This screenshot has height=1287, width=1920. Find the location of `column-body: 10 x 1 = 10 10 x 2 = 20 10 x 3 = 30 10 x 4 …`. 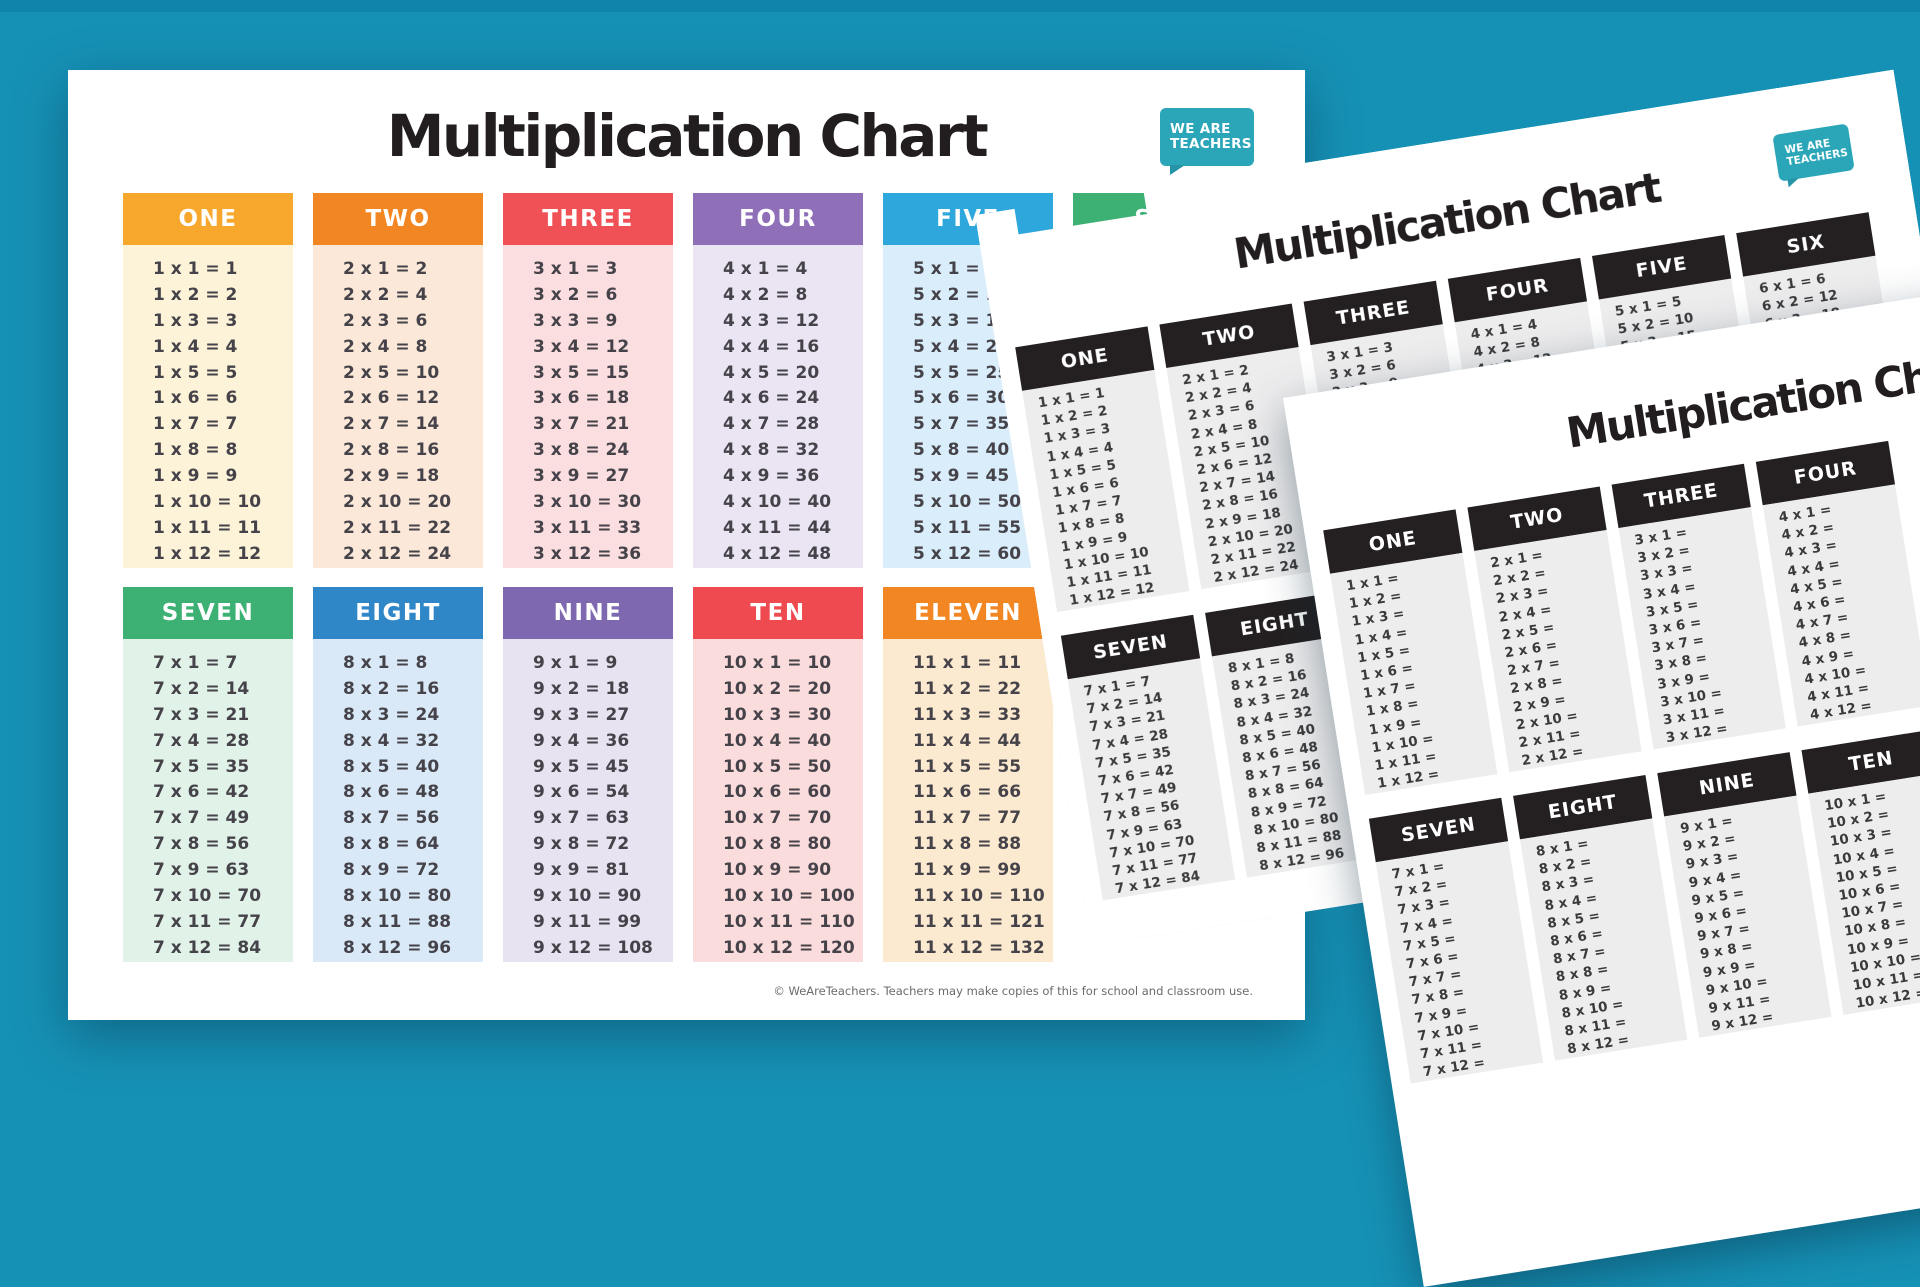

column-body: 10 x 1 = 10 10 x 2 = 20 10 x 3 = 30 10 x 4 … is located at coordinates (778, 800).